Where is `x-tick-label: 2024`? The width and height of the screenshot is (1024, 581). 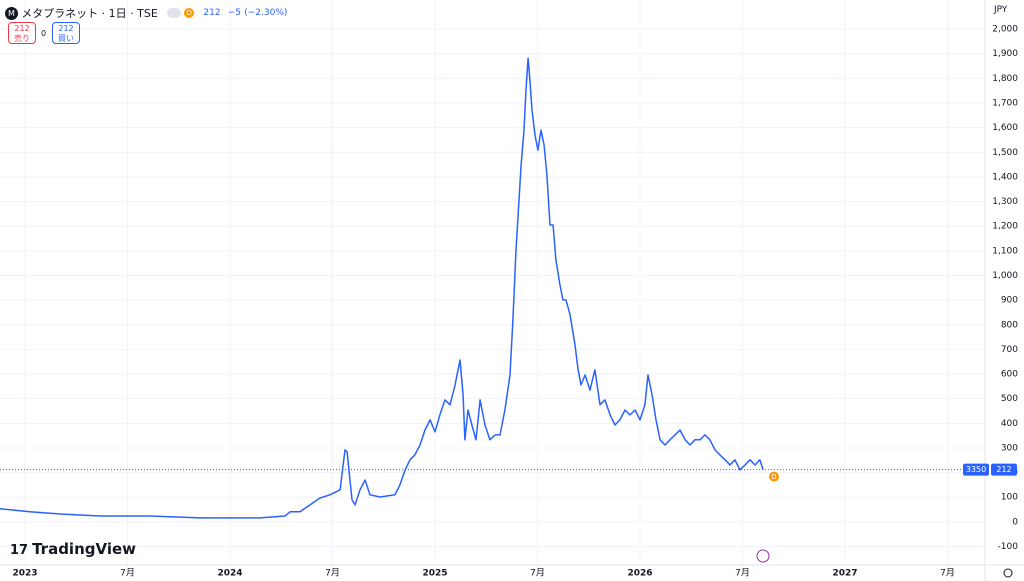
x-tick-label: 2024 is located at coordinates (229, 574).